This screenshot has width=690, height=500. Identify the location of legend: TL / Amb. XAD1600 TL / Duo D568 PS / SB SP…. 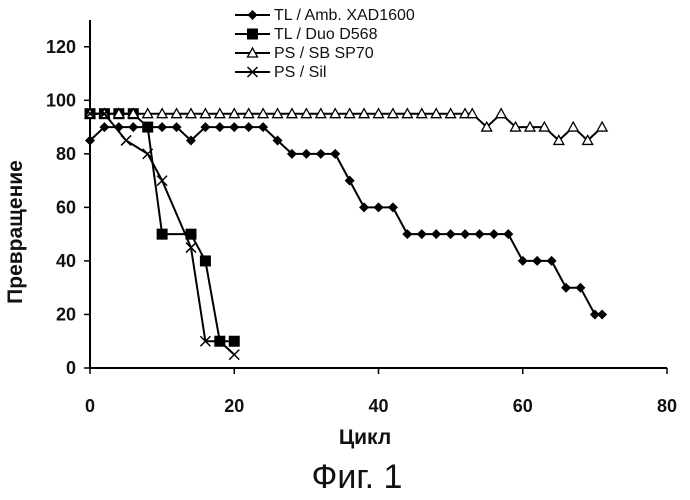
(325, 44).